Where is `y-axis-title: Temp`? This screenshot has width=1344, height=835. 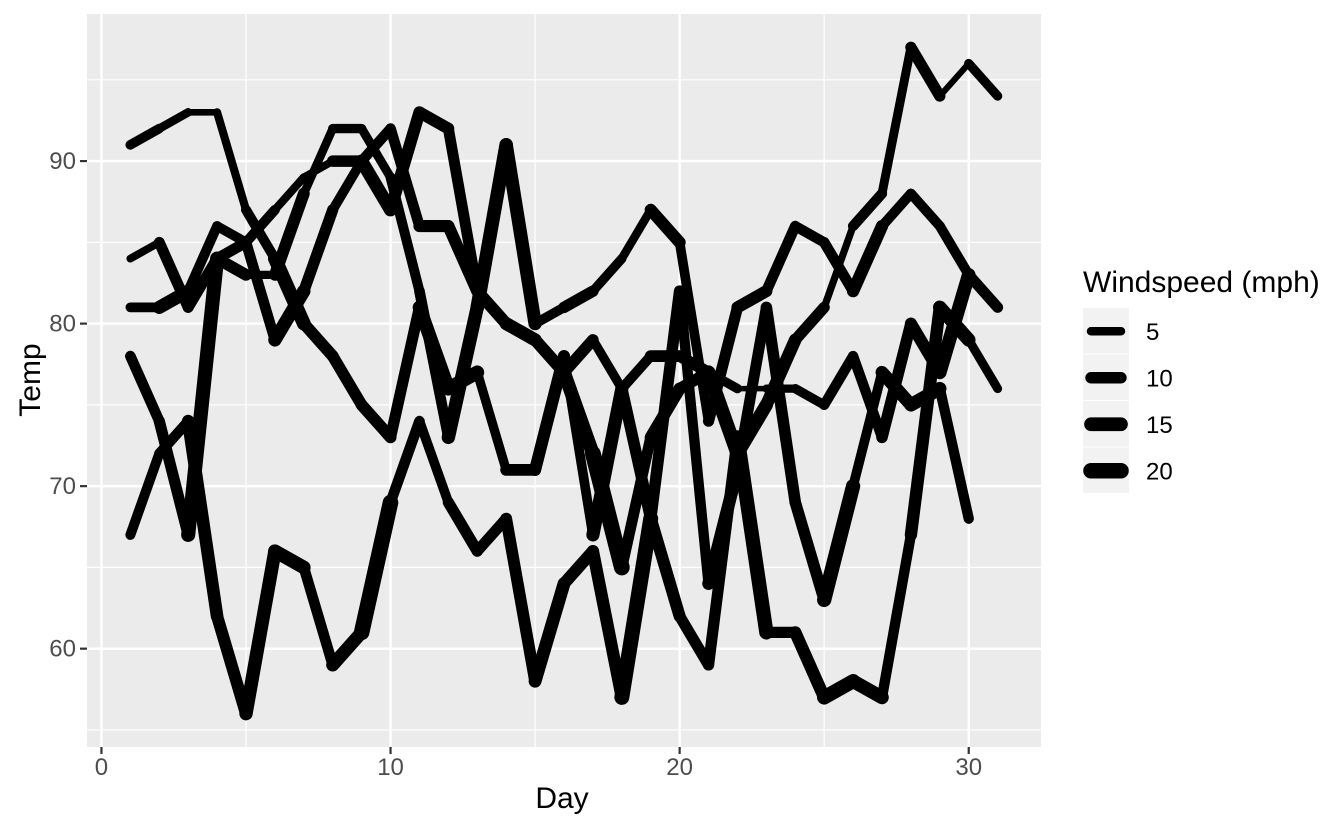 y-axis-title: Temp is located at coordinates (30, 379).